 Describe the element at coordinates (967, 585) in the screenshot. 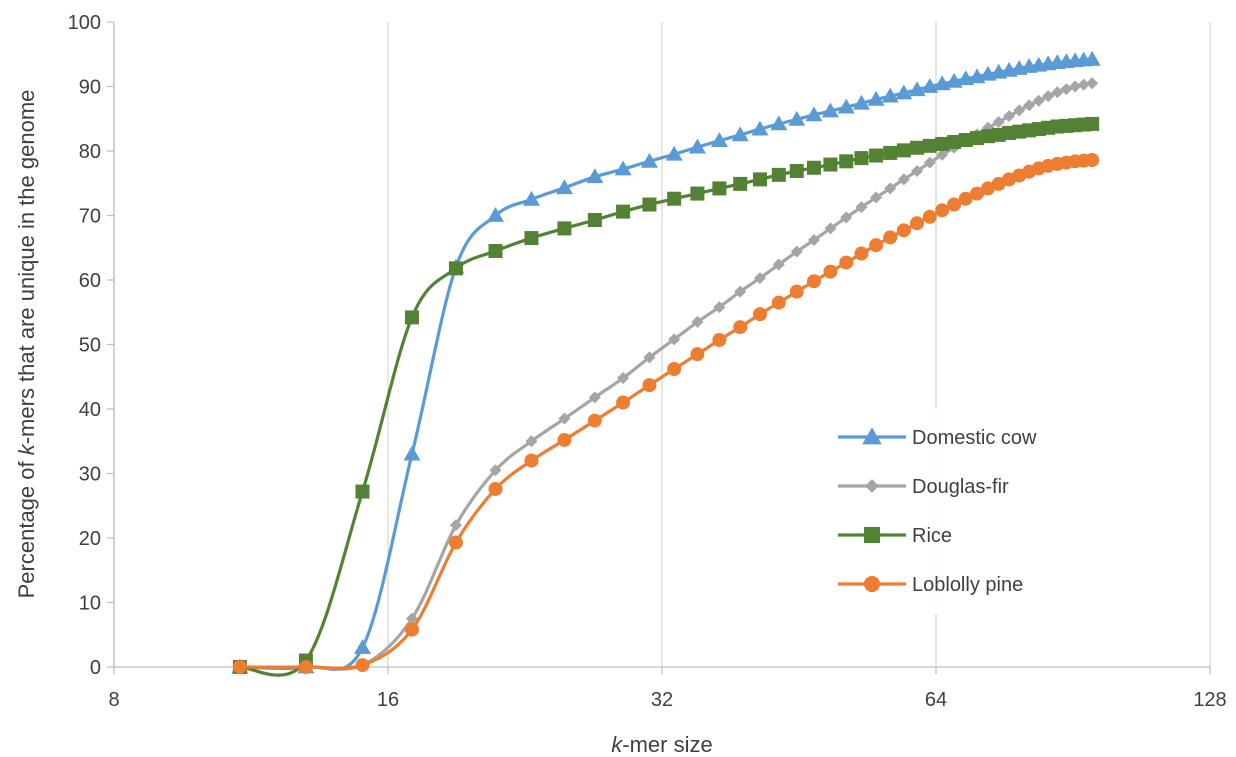

I see `legend-label: Loblolly pine` at that location.